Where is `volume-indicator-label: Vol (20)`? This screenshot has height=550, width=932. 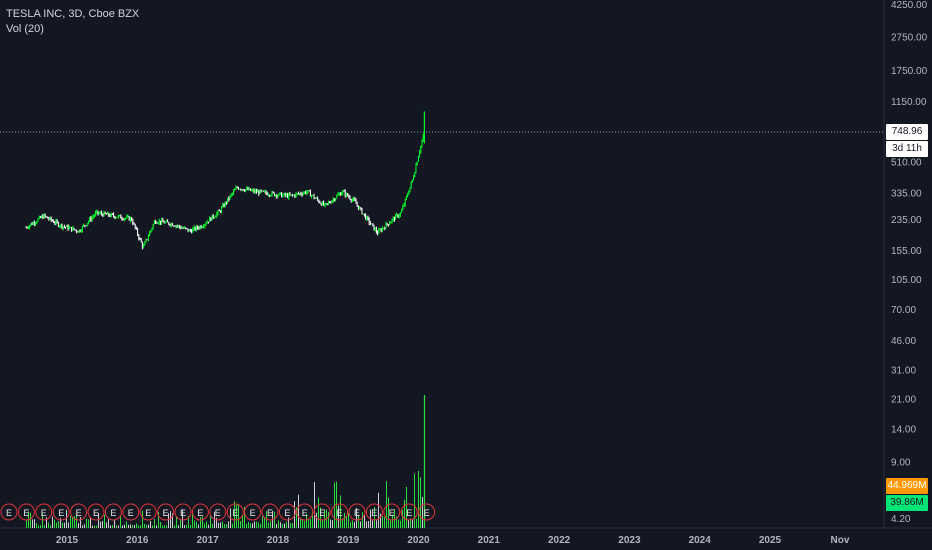 volume-indicator-label: Vol (20) is located at coordinates (25, 29).